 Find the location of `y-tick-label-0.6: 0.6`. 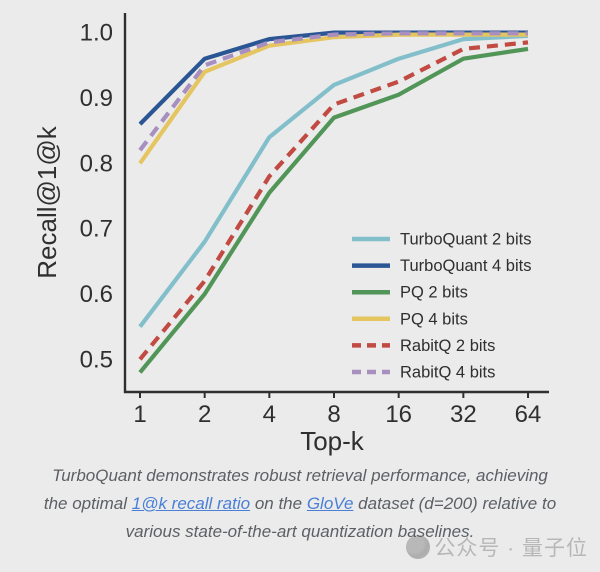

y-tick-label-0.6: 0.6 is located at coordinates (96, 294).